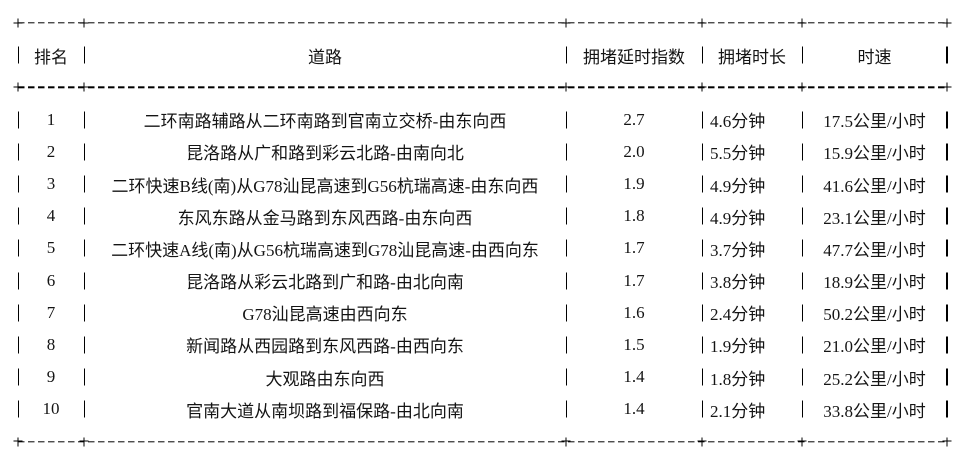 Image resolution: width=959 pixels, height=464 pixels. I want to click on cell-speed: 41.6公里/小时, so click(874, 184).